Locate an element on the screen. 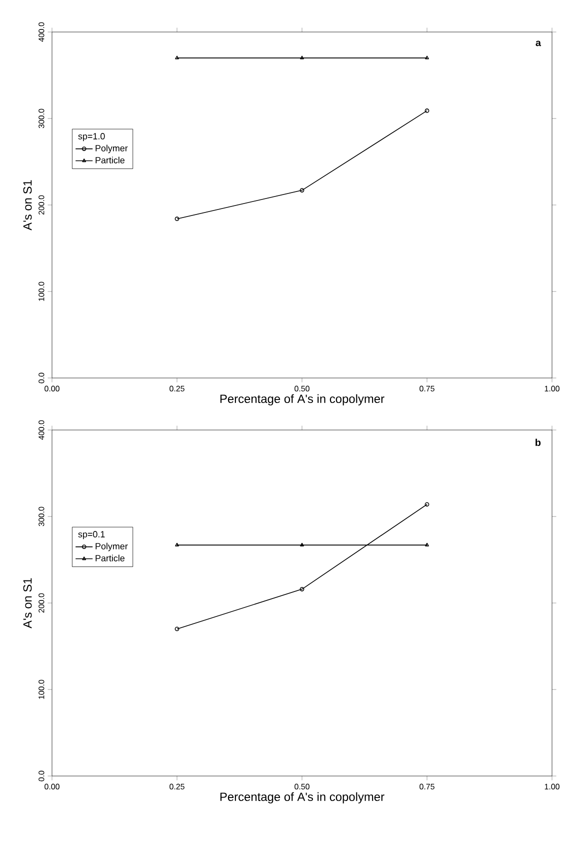 The image size is (573, 843). legend-title: sp=0.1 is located at coordinates (91, 535).